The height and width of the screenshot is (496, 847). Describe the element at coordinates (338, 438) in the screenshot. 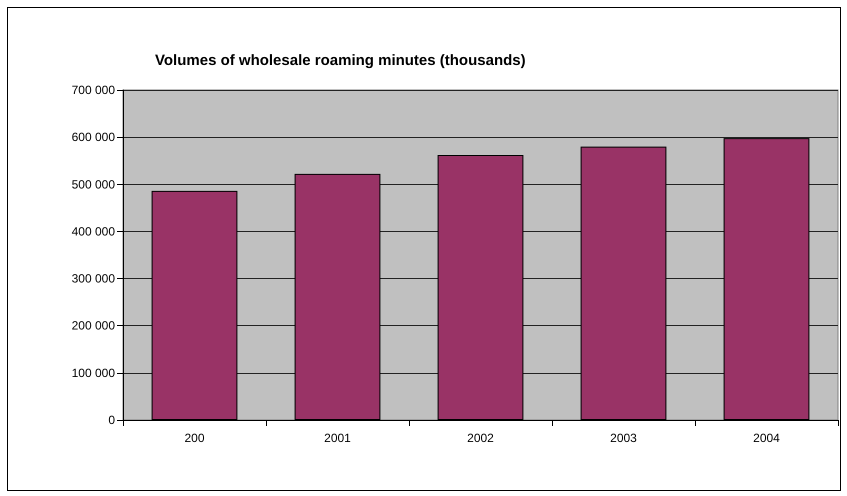

I see `x-tick-label: 2001` at that location.